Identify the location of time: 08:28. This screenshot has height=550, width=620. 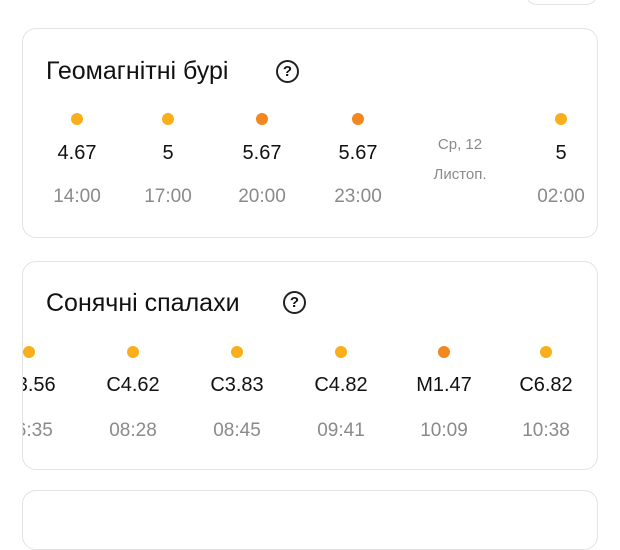
(133, 430).